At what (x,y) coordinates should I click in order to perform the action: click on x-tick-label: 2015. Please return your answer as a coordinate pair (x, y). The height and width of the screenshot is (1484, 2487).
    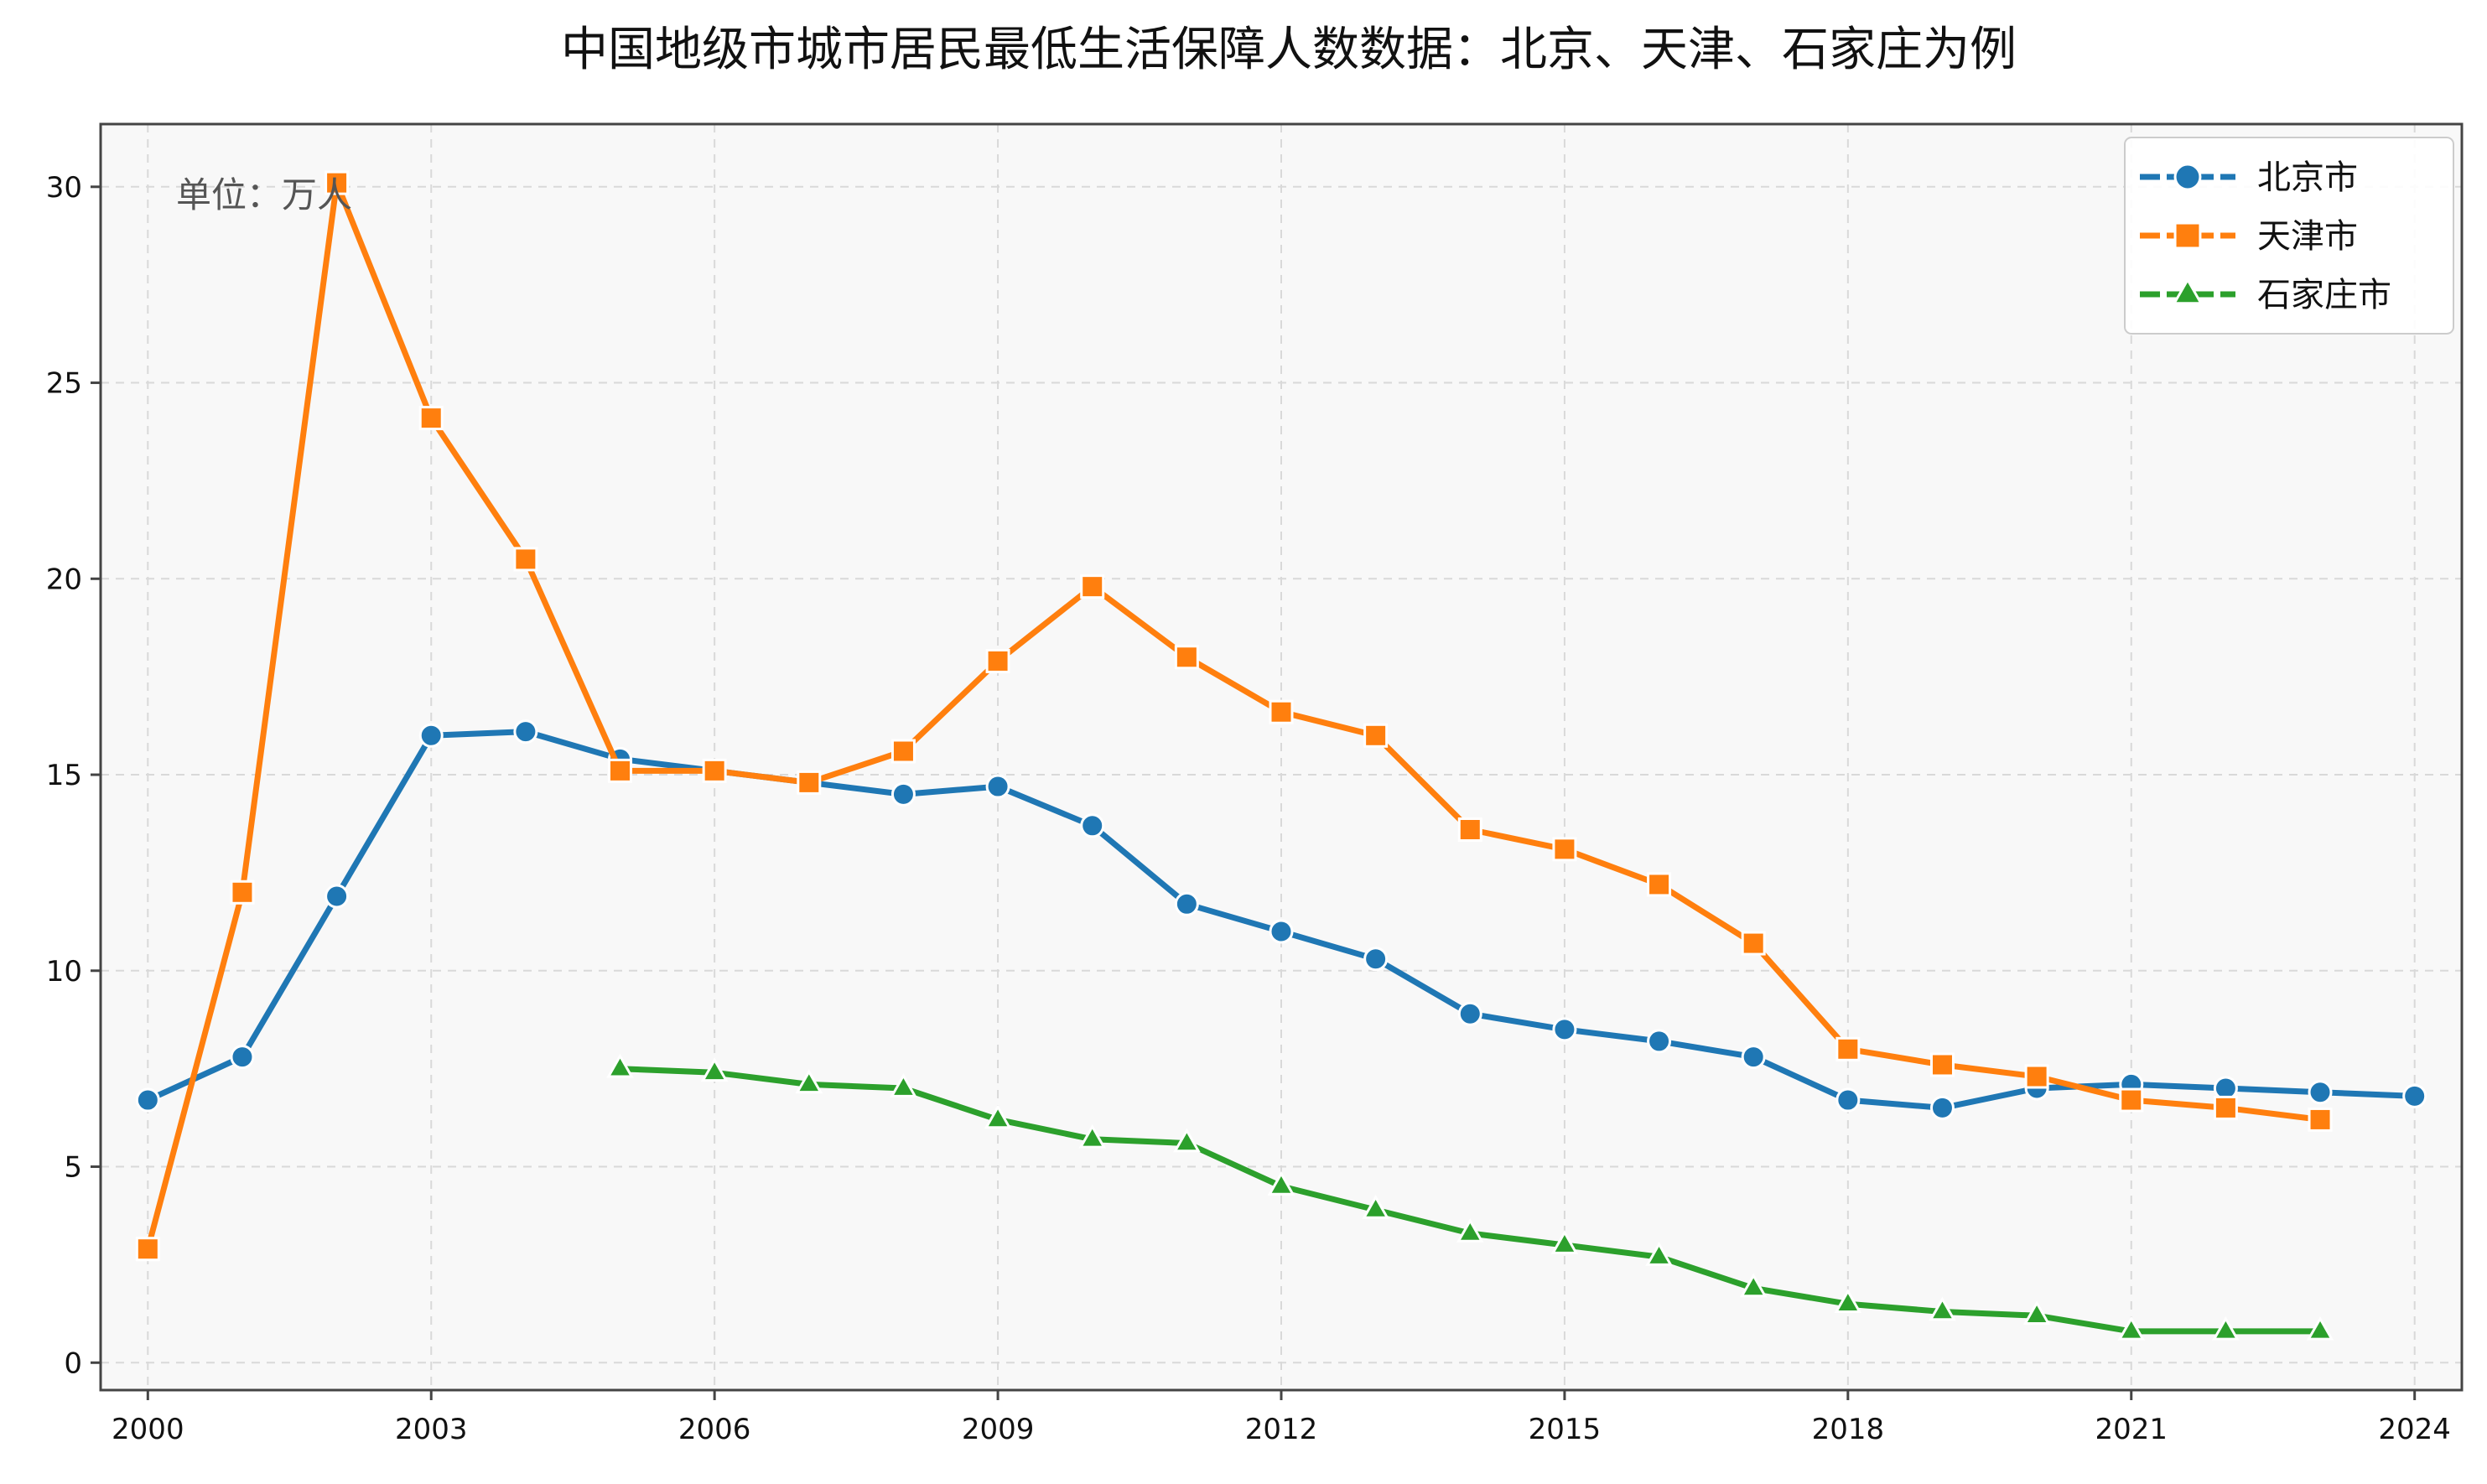
    Looking at the image, I should click on (1565, 1429).